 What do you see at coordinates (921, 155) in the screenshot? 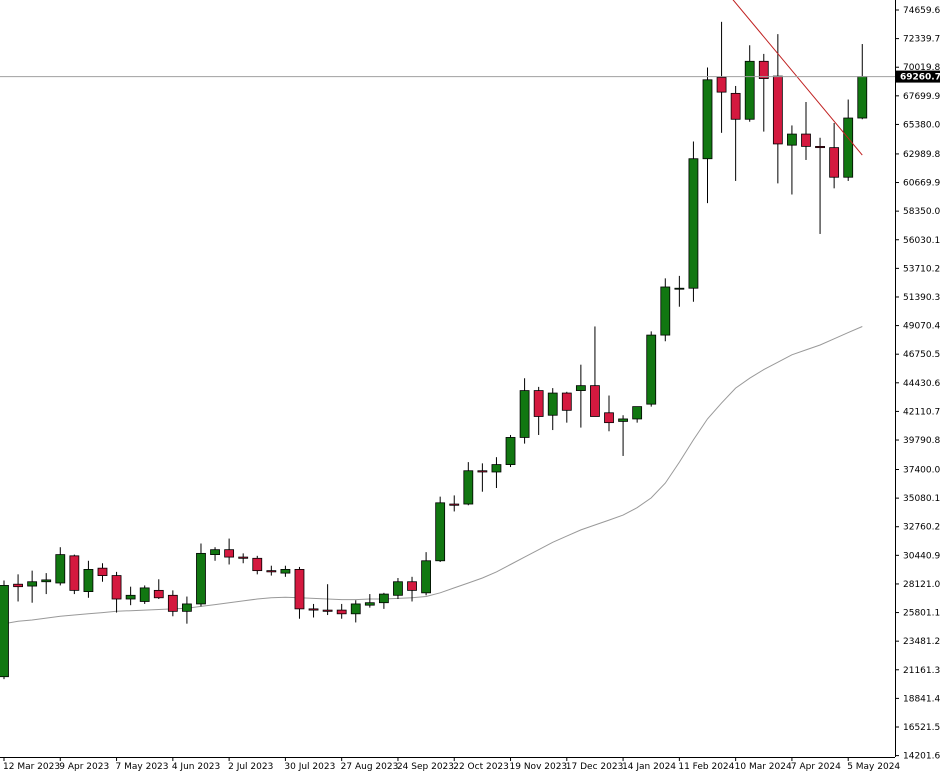
I see `y-tick-label: 62989.80` at bounding box center [921, 155].